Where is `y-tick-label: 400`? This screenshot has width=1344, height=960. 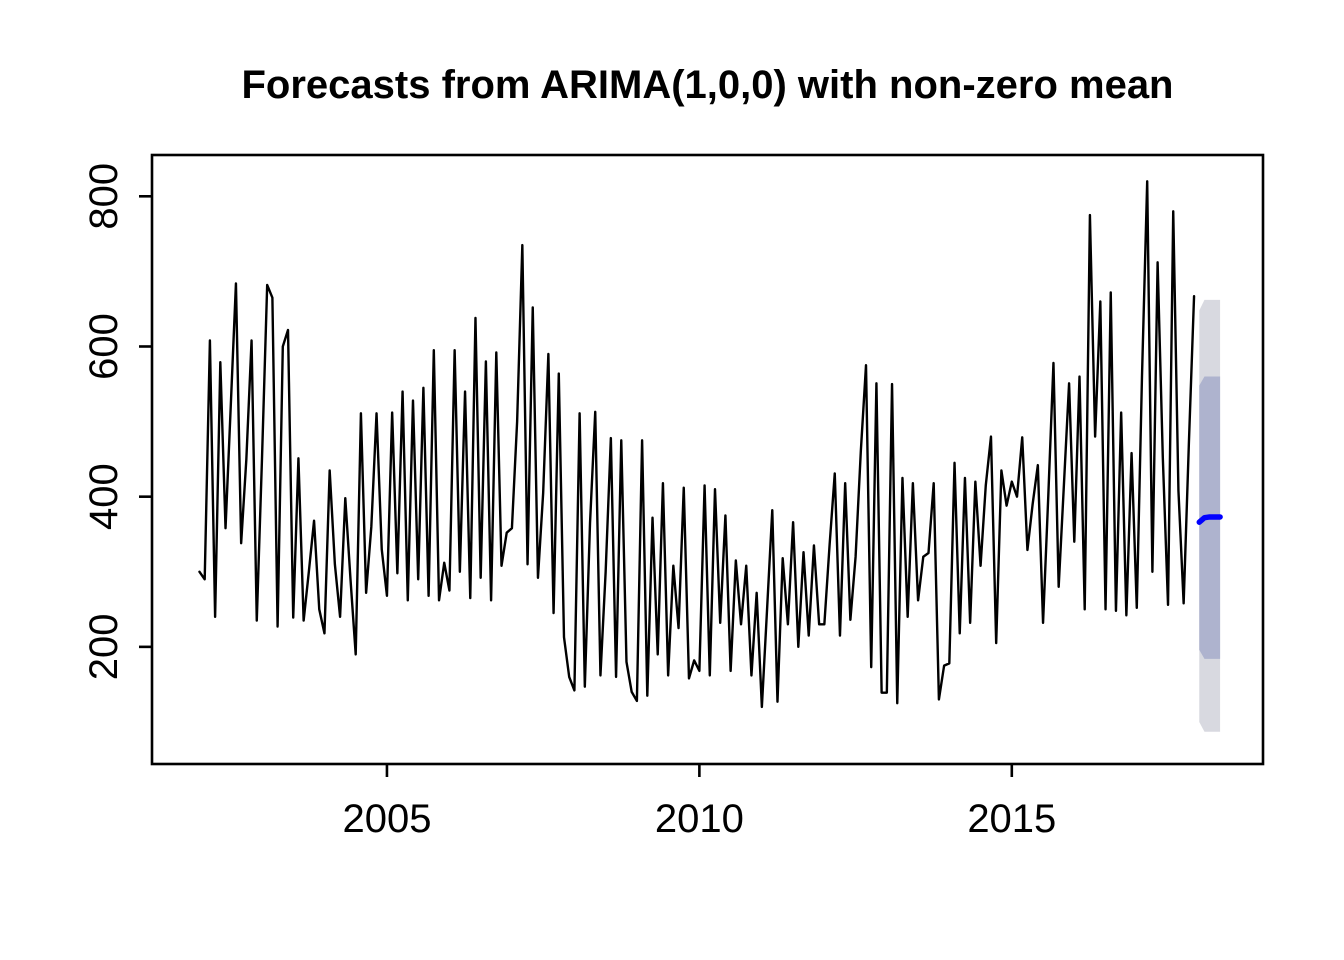
y-tick-label: 400 is located at coordinates (104, 496).